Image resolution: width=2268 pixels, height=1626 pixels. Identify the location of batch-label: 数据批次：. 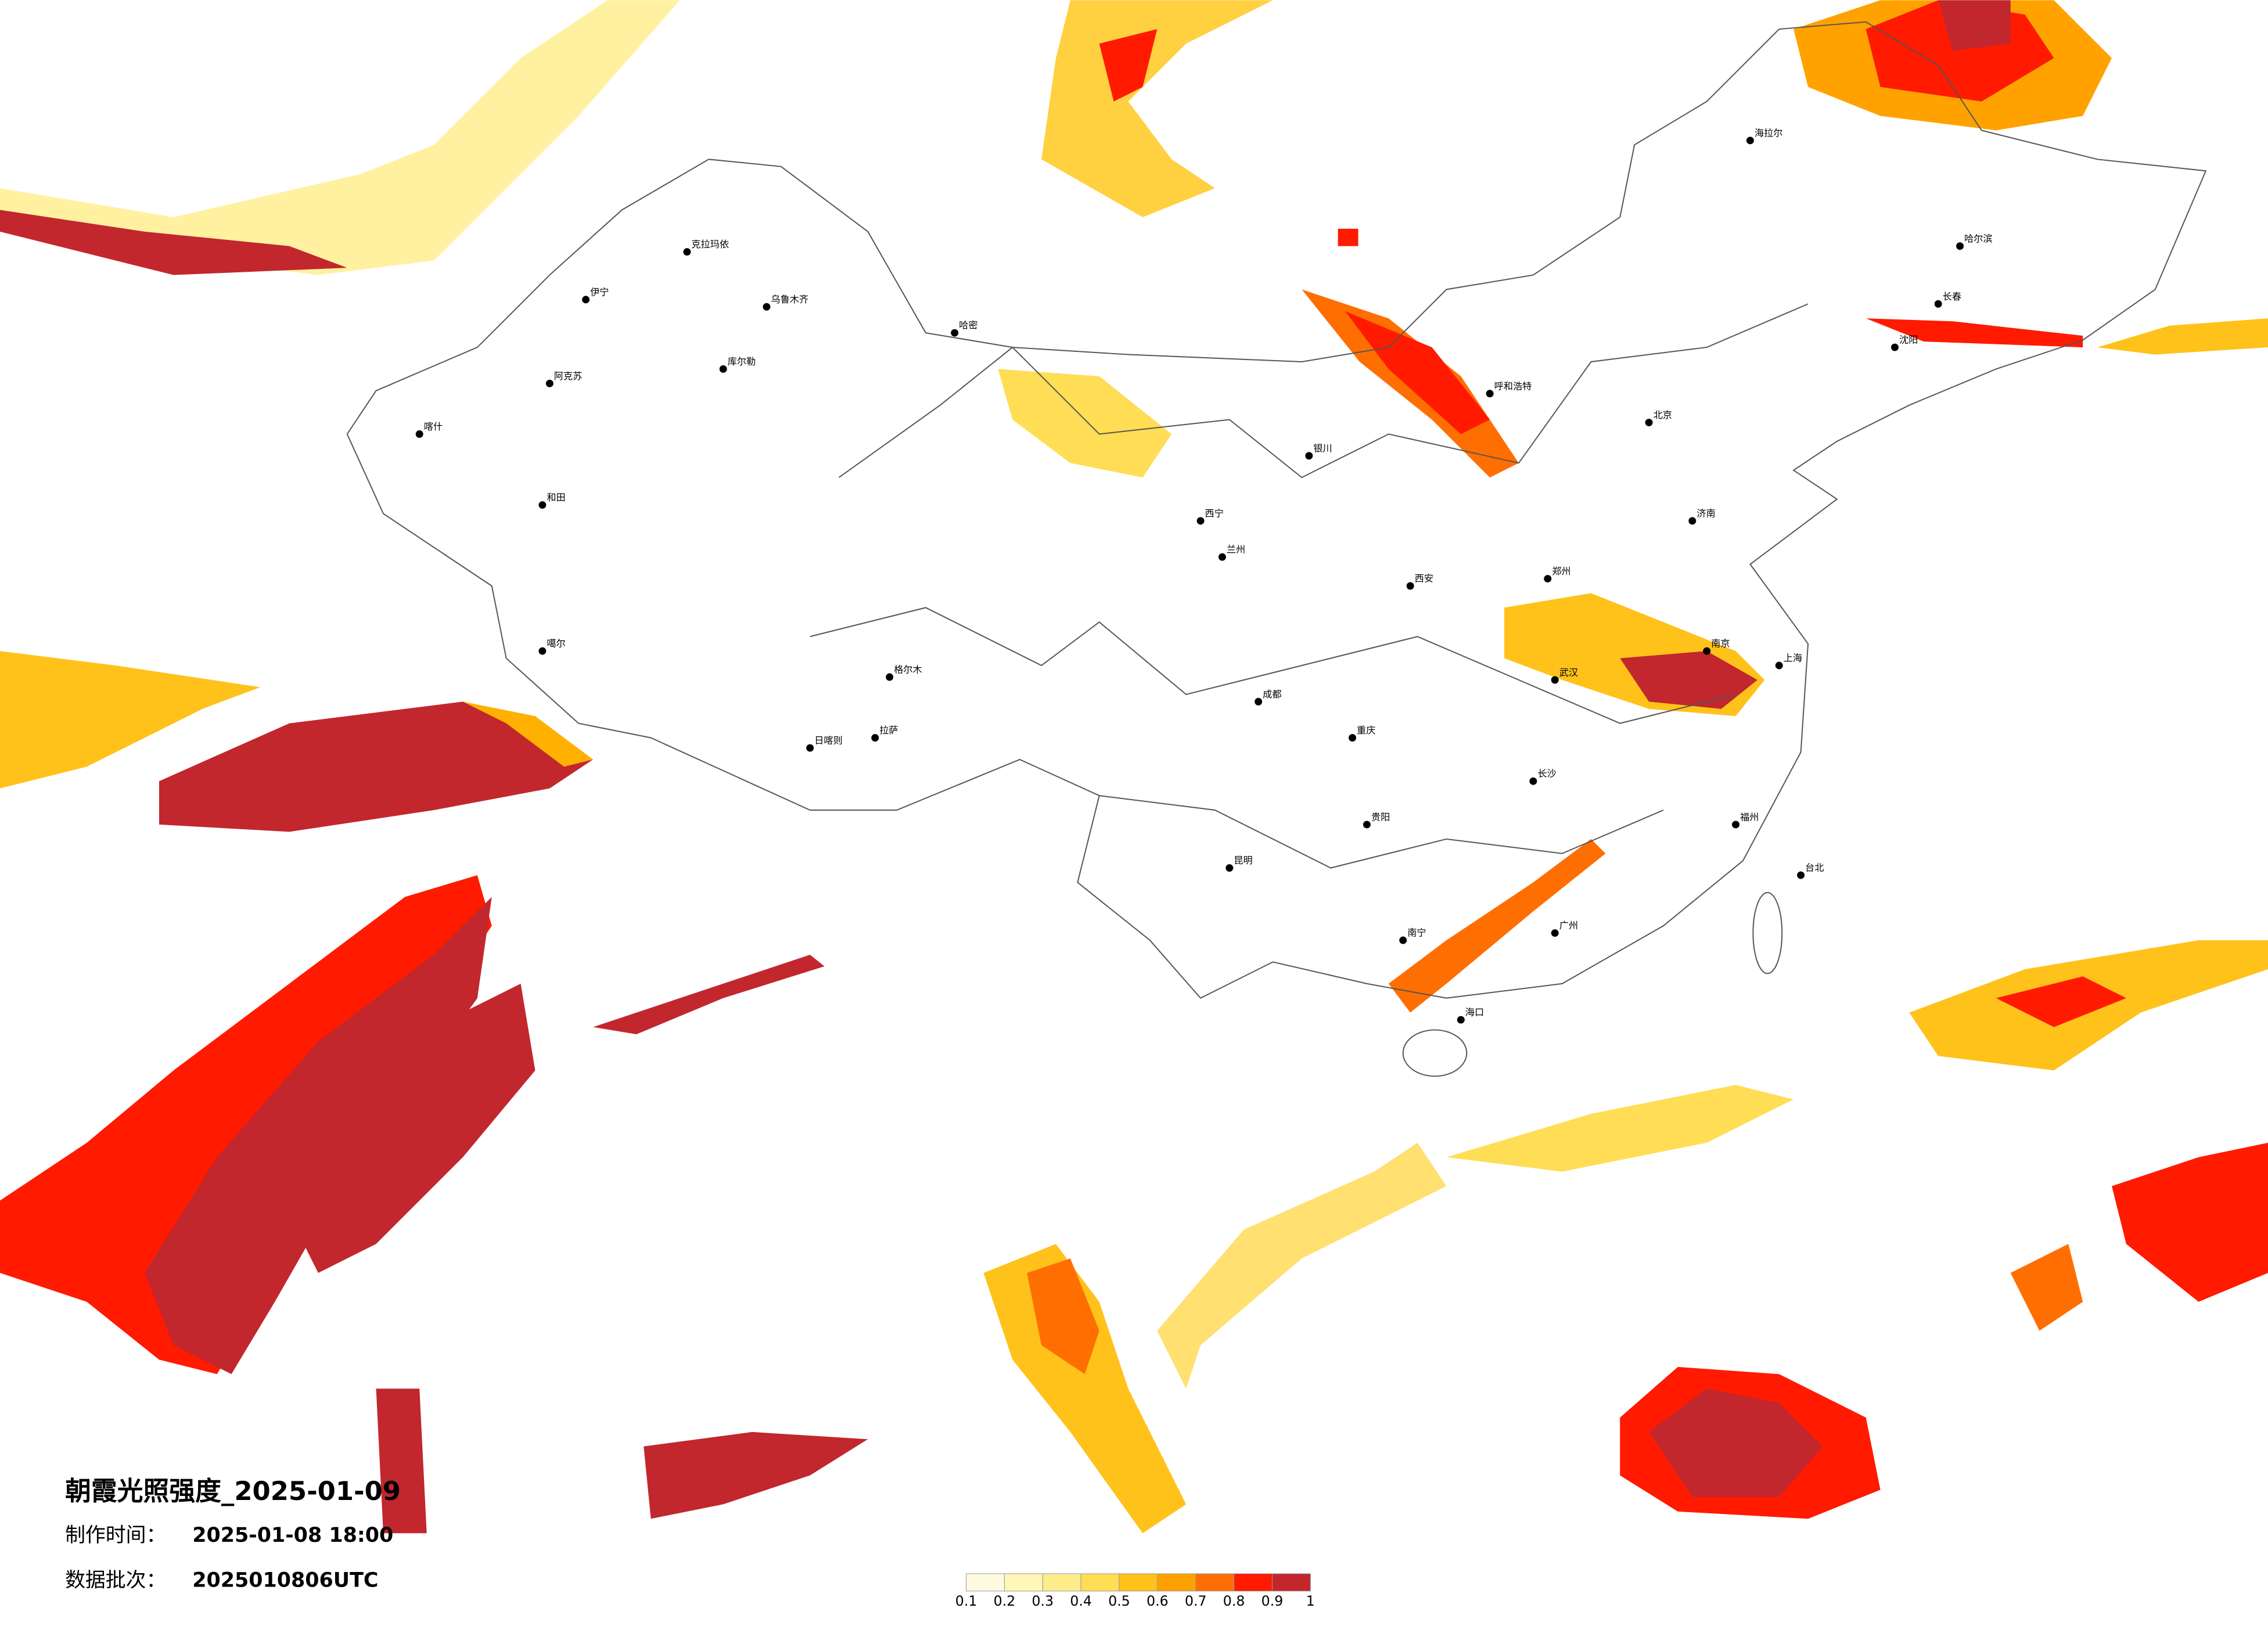
(115, 1581).